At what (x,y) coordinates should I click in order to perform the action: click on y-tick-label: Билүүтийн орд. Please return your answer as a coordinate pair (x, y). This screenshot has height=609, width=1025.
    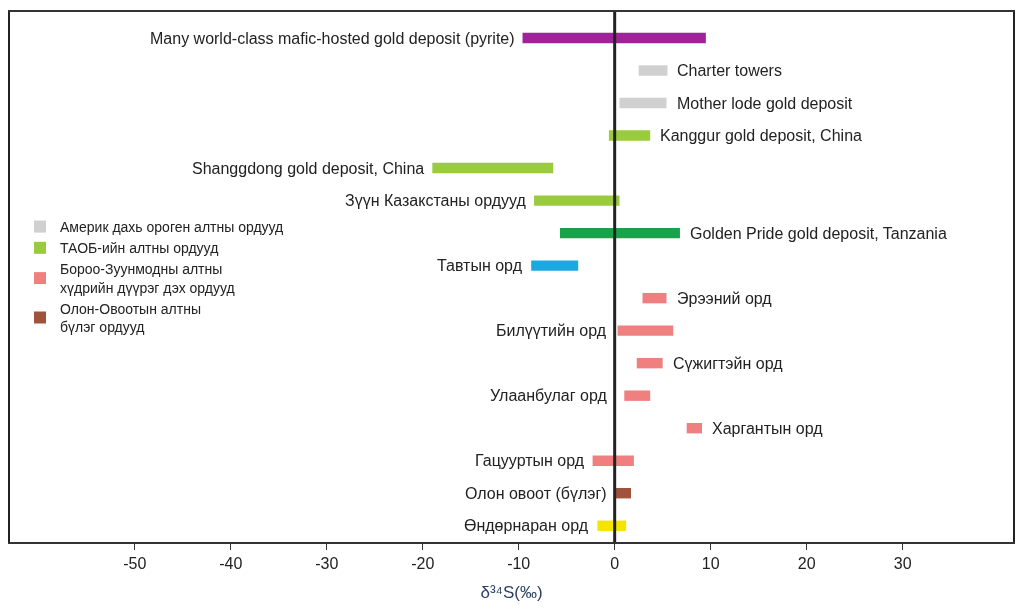
    Looking at the image, I should click on (551, 330).